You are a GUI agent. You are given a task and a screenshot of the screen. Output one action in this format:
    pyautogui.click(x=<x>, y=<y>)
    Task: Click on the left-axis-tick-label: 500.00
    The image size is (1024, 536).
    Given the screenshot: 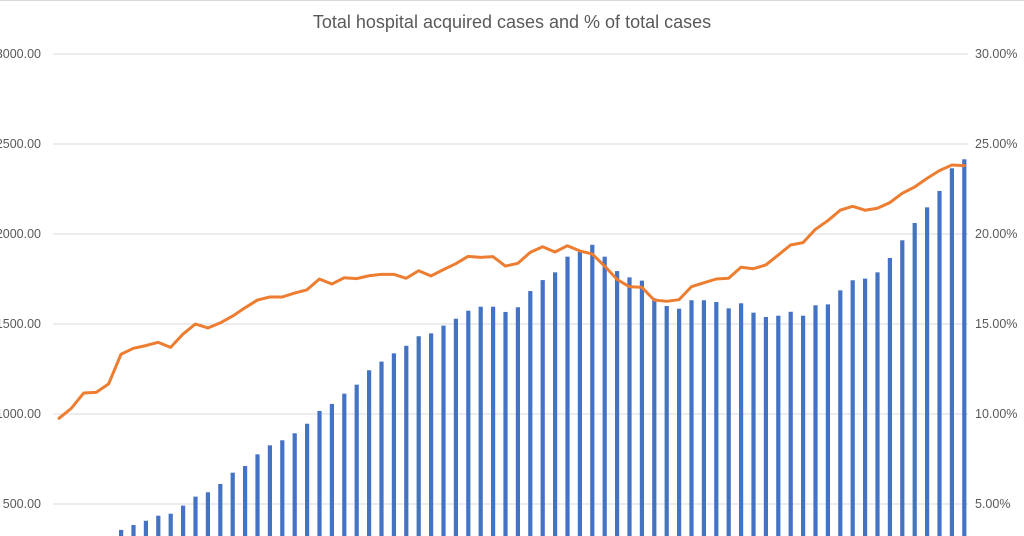 What is the action you would take?
    pyautogui.click(x=22, y=504)
    